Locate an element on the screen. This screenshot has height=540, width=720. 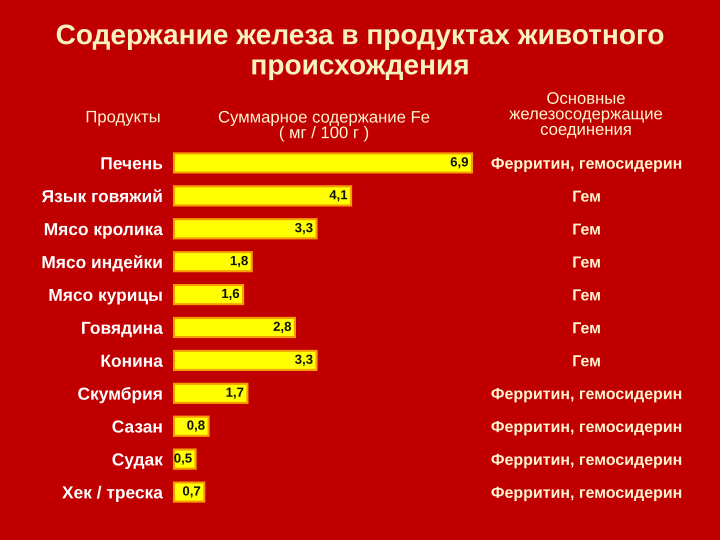
data-label: 0,5 is located at coordinates (183, 459).